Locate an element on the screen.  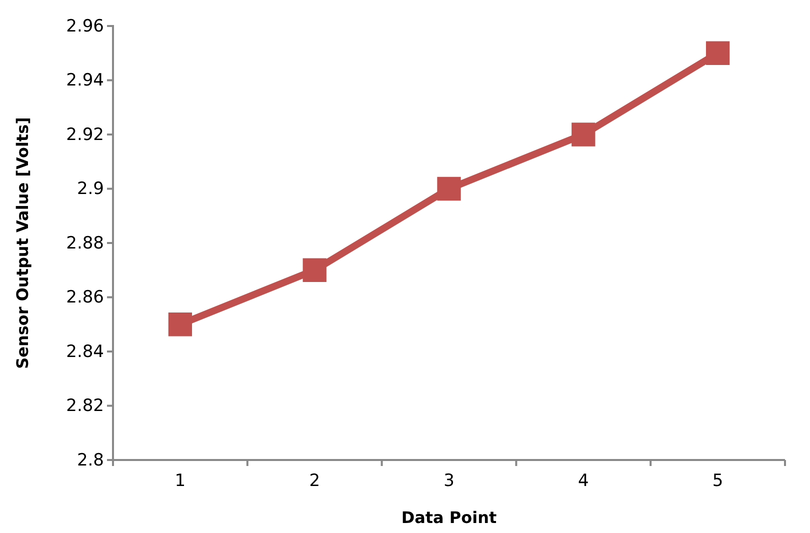
y-tick-label: 2.86 is located at coordinates (85, 298).